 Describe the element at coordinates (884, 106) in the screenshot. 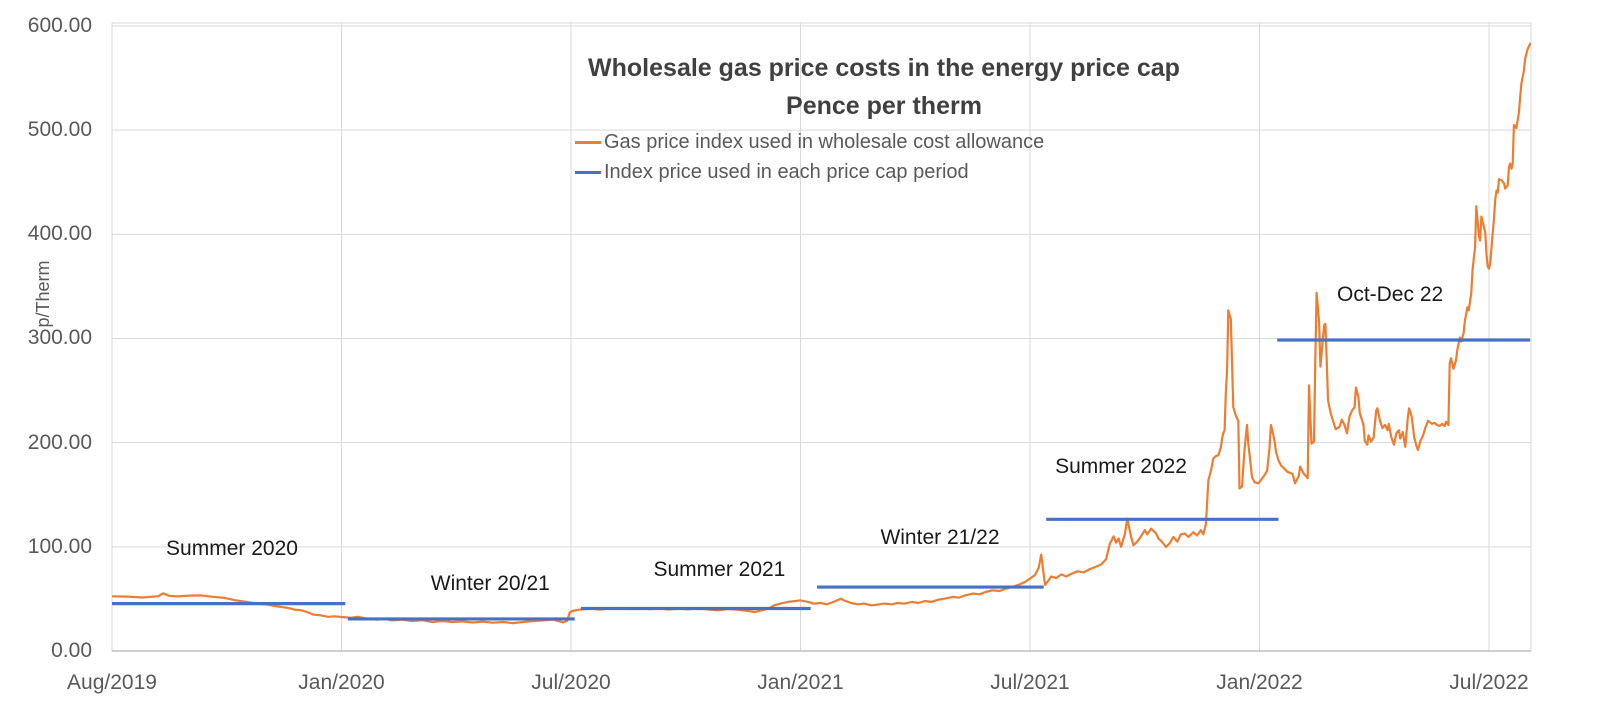

I see `chart-title-line2: Pence per therm` at that location.